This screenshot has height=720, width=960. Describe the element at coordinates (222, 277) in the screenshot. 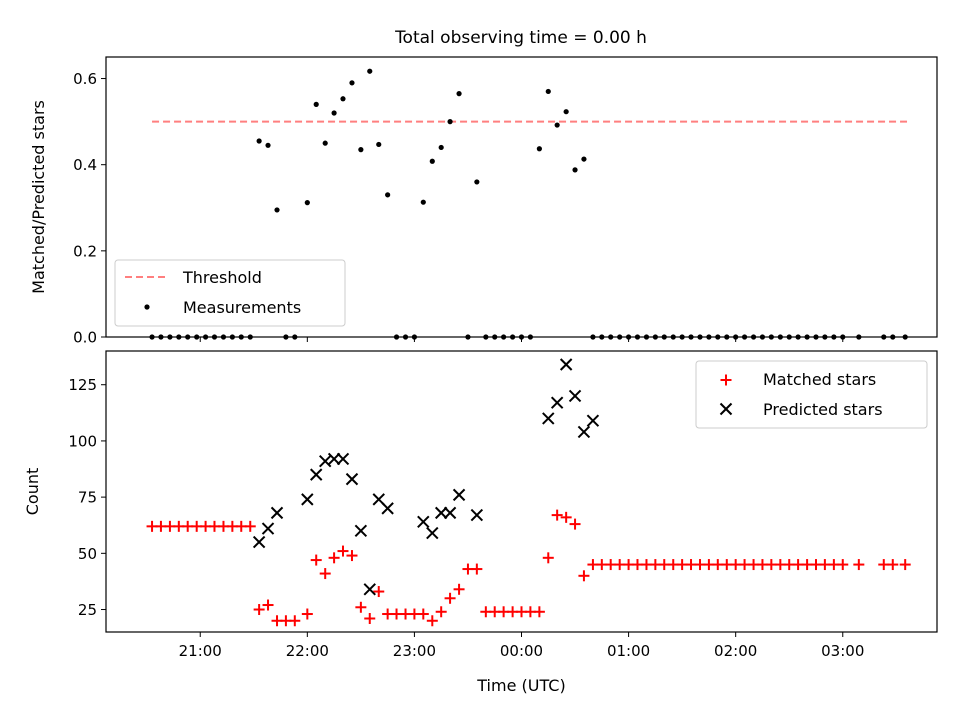

I see `legend-threshold-label: Threshold` at that location.